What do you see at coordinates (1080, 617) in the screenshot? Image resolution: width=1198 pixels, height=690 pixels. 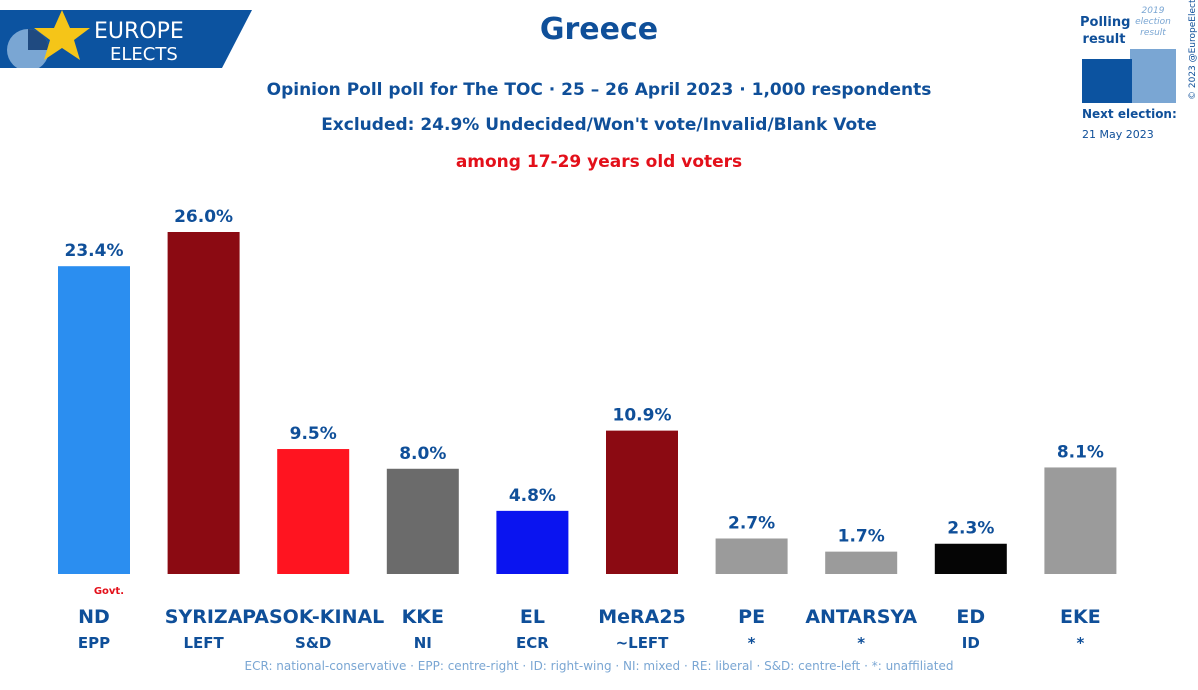 I see `category-label-eke: EKE` at bounding box center [1080, 617].